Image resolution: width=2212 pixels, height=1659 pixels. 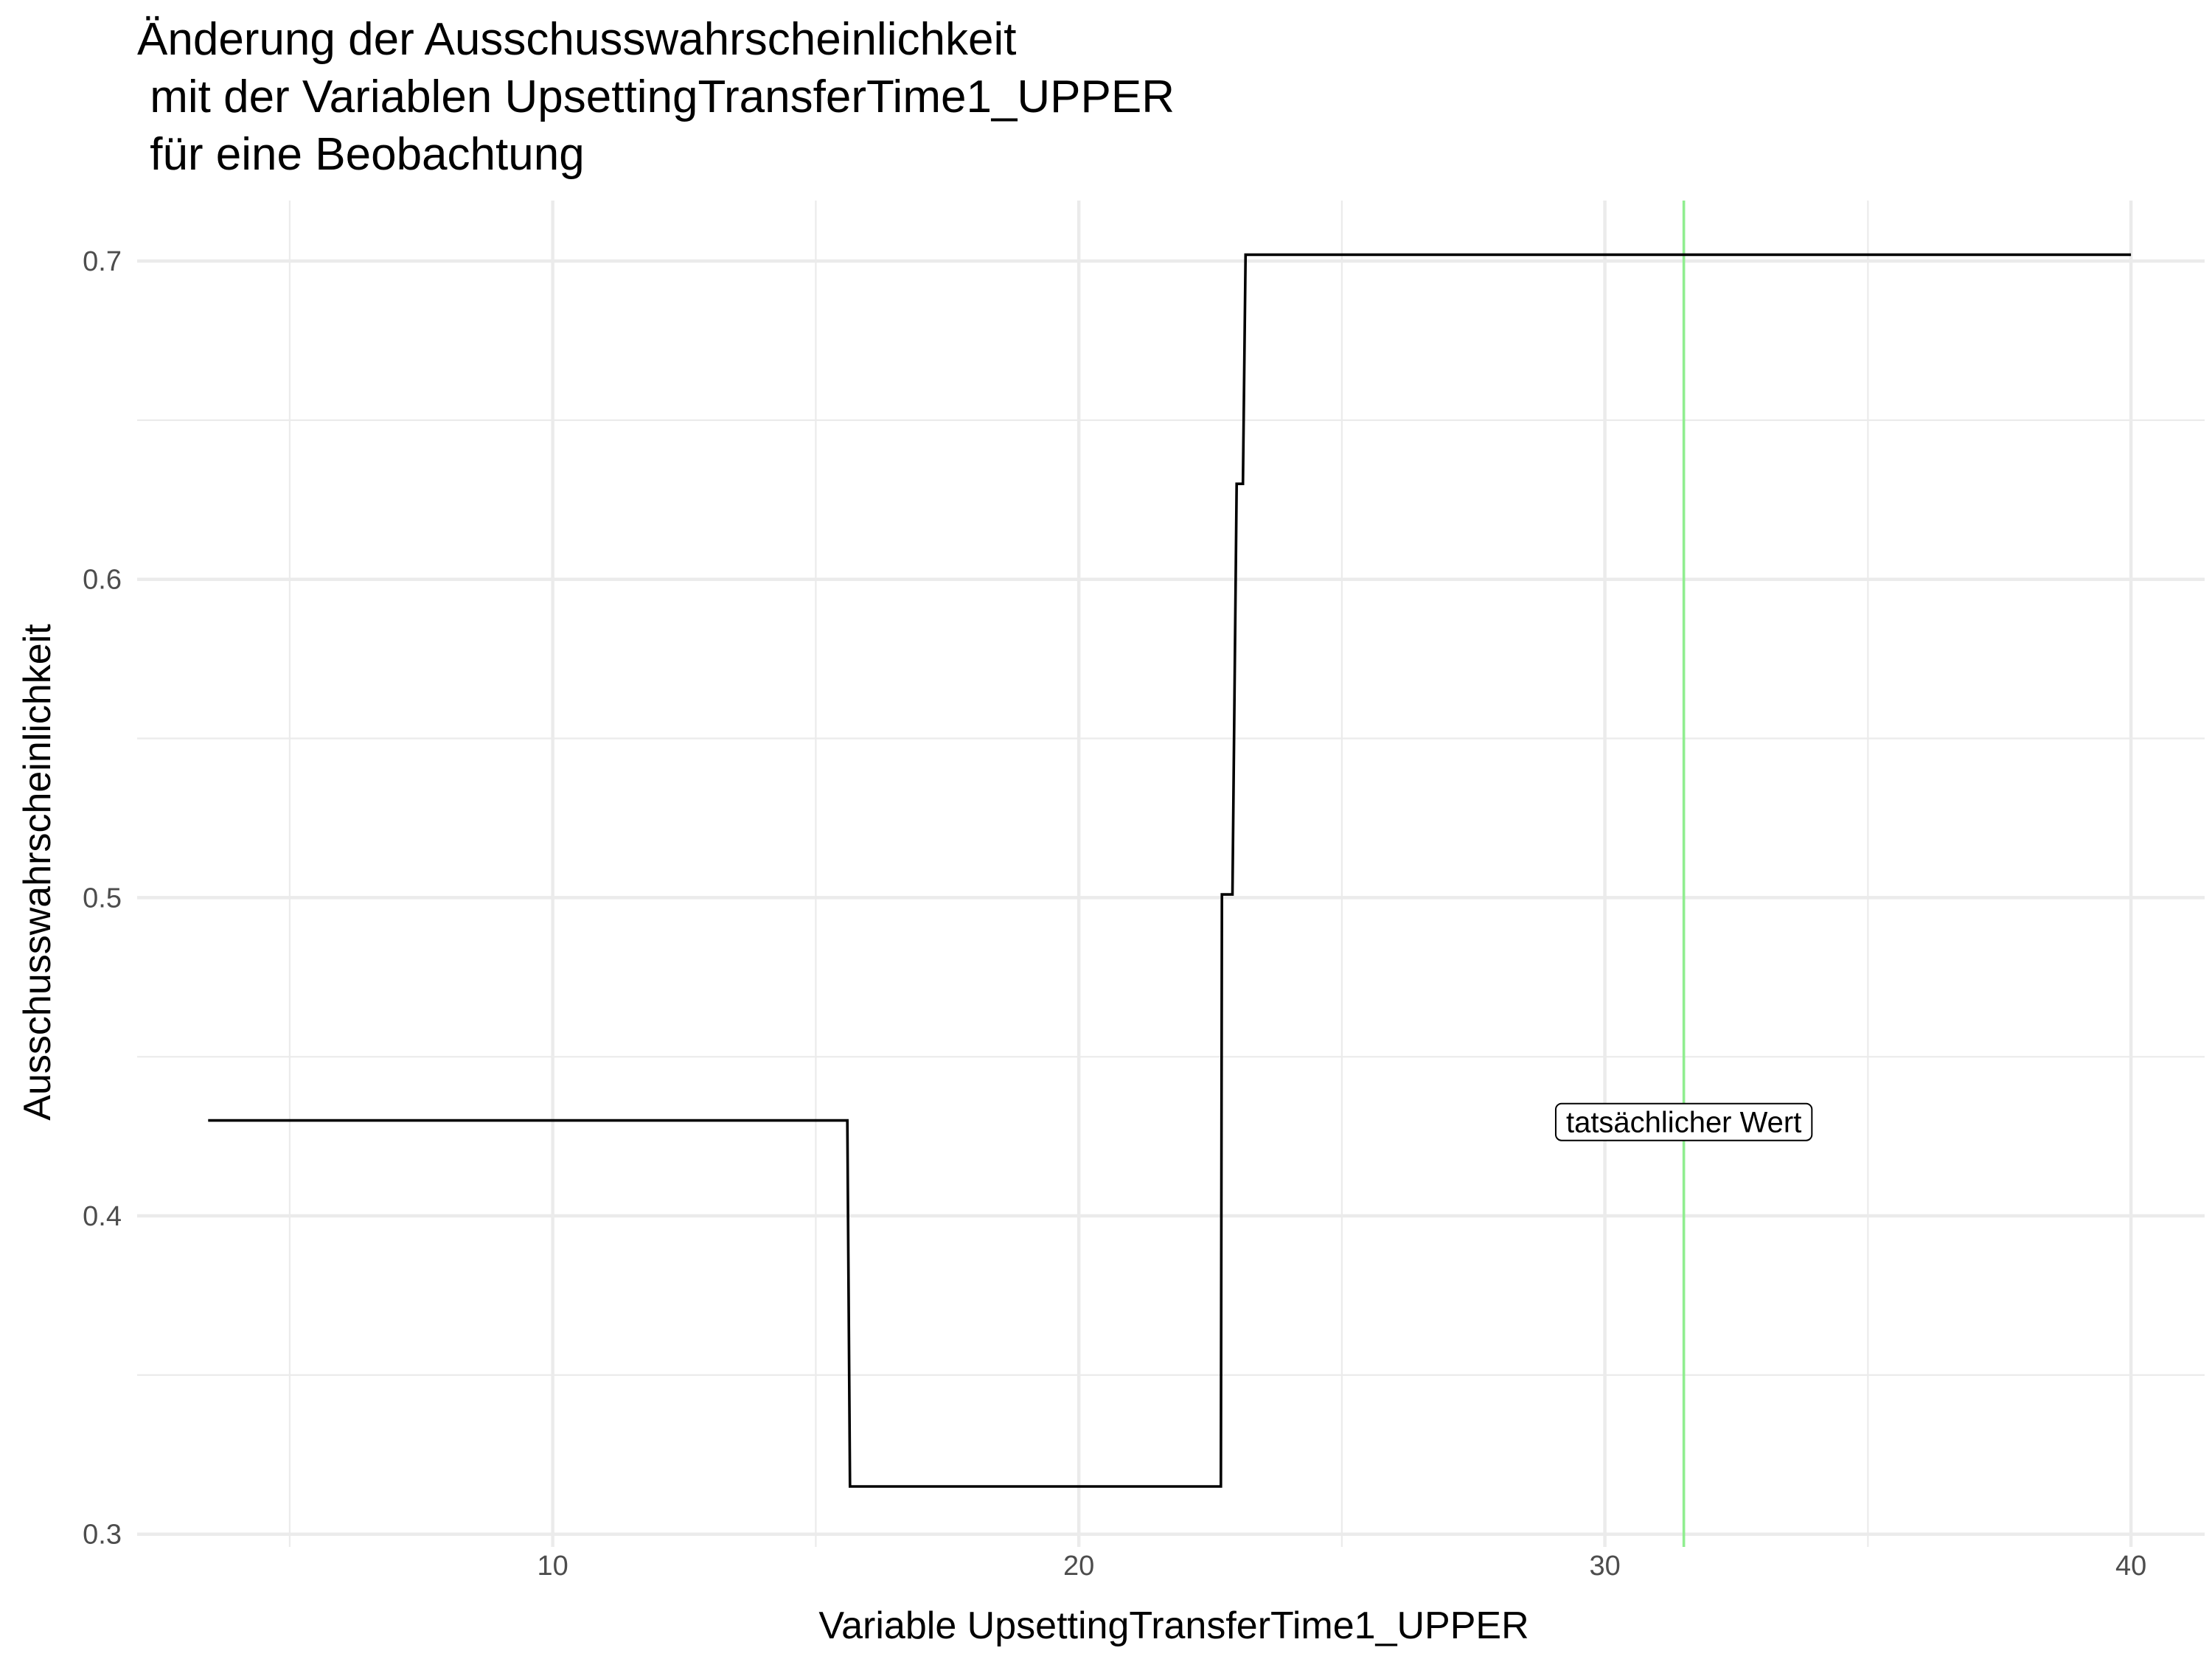 What do you see at coordinates (576, 39) in the screenshot?
I see `chart-title-line-1: Änderung der Ausschusswahrscheinlichkeit` at bounding box center [576, 39].